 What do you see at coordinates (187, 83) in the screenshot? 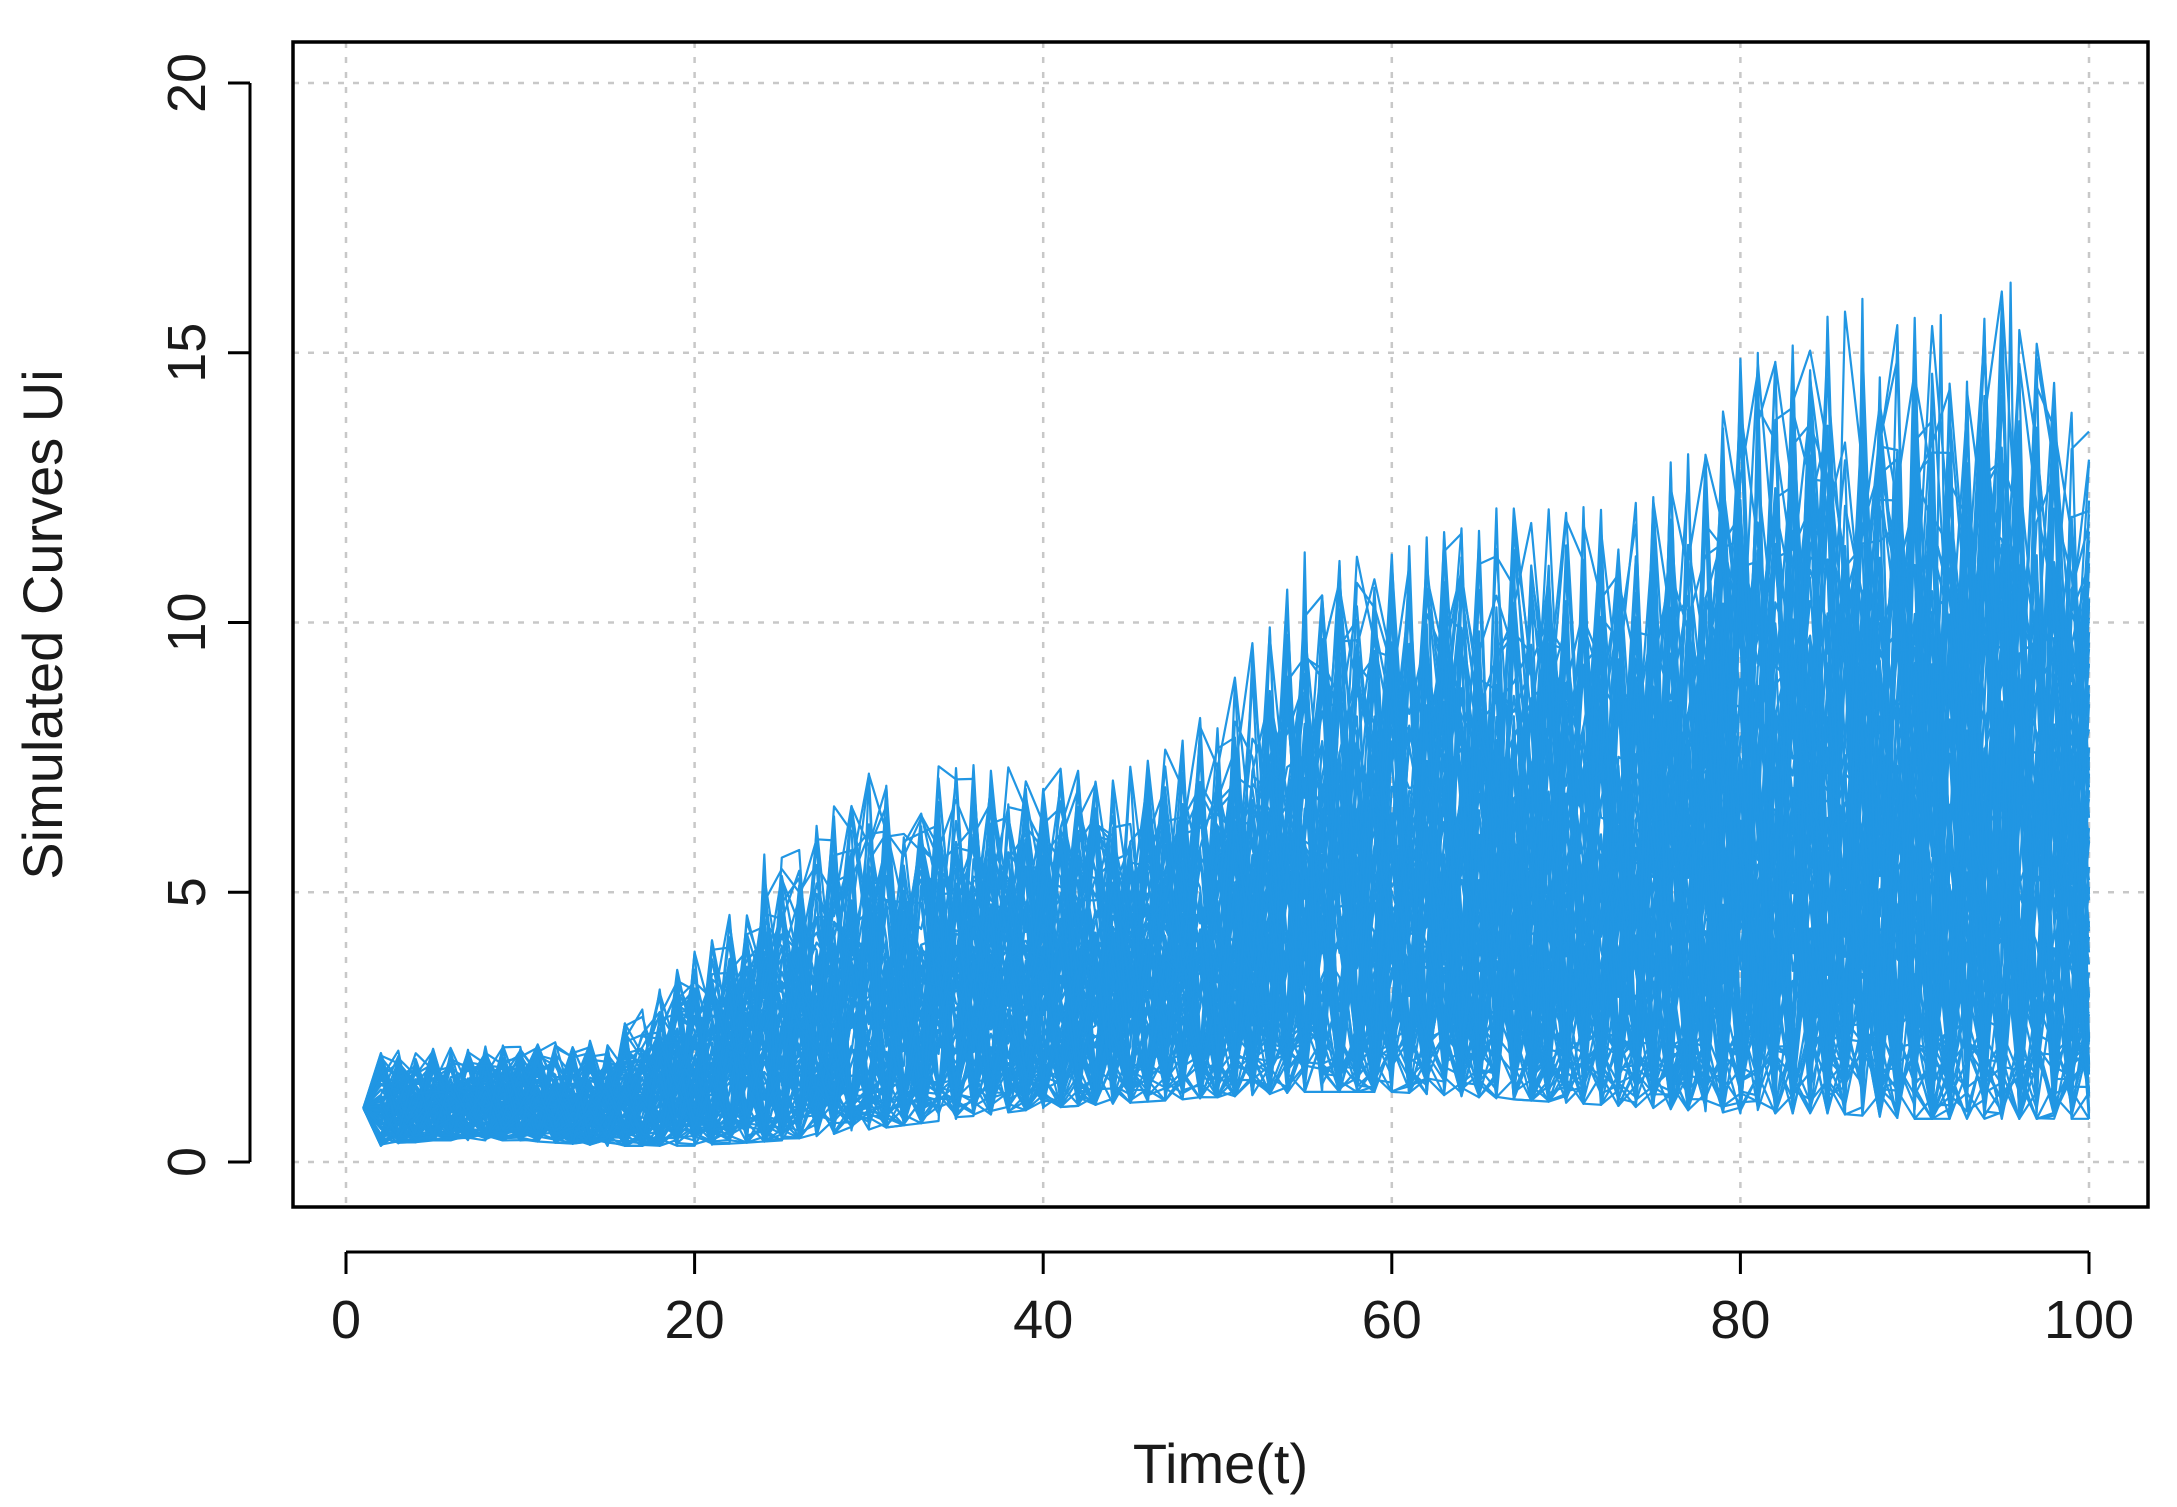
I see `y-tick-label: 20` at bounding box center [187, 83].